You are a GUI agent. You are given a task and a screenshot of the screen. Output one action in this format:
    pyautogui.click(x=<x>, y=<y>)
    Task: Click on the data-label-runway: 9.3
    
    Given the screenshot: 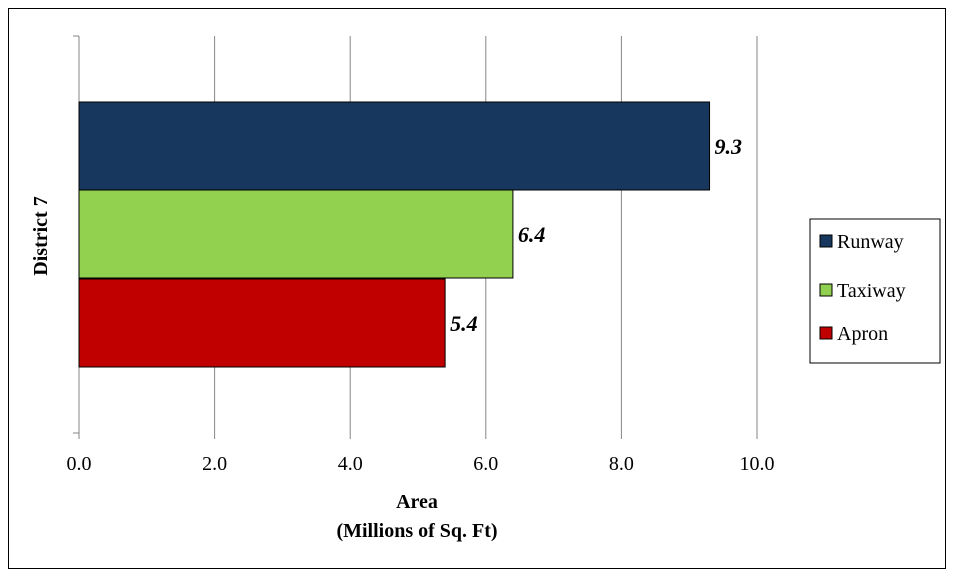 What is the action you would take?
    pyautogui.click(x=729, y=146)
    